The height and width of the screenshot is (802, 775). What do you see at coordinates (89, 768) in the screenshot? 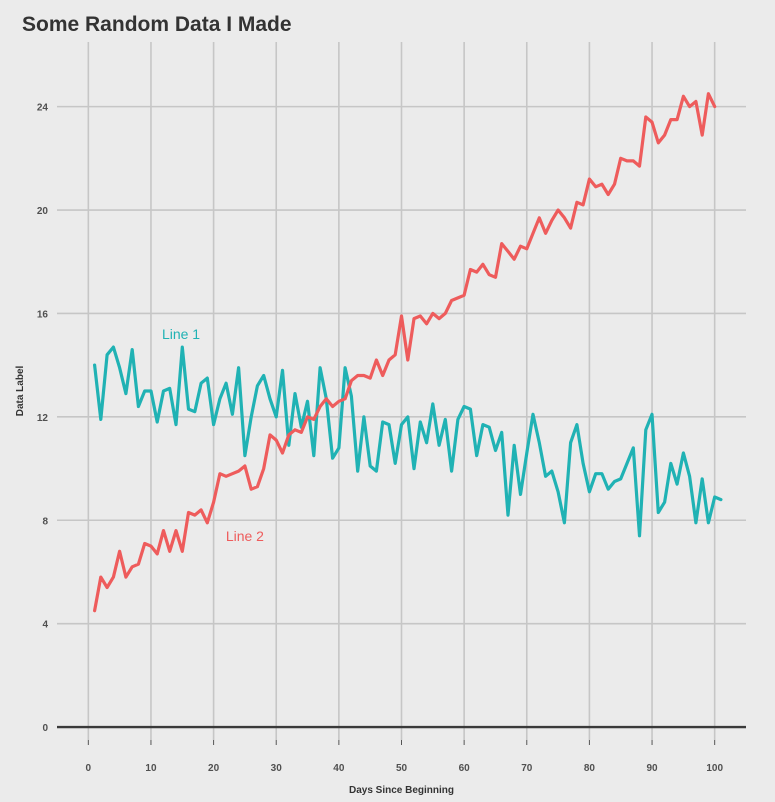
I see `x-tick-label: 0` at bounding box center [89, 768].